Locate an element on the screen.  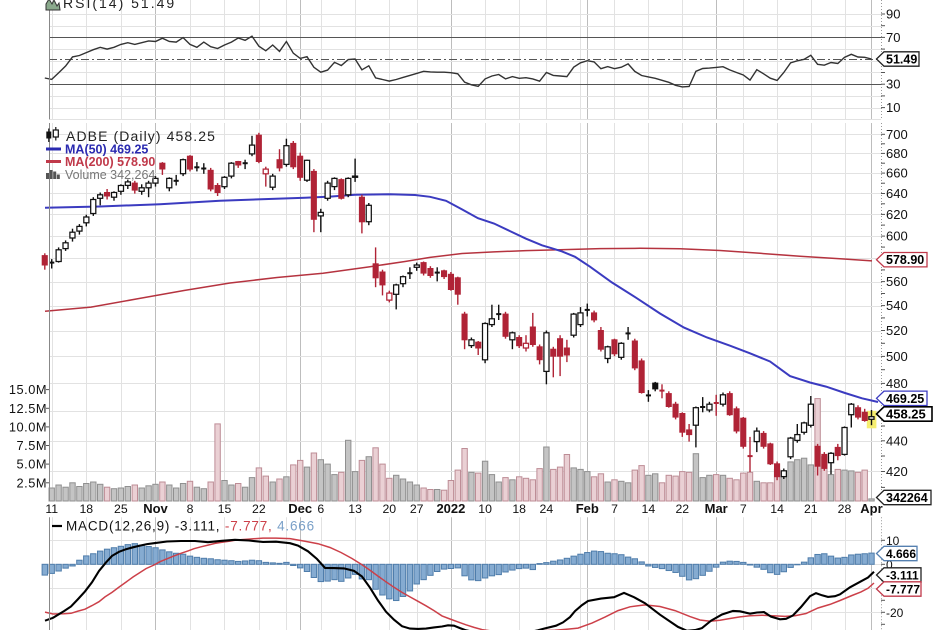
svg-text: 560 is located at coordinates (897, 281).